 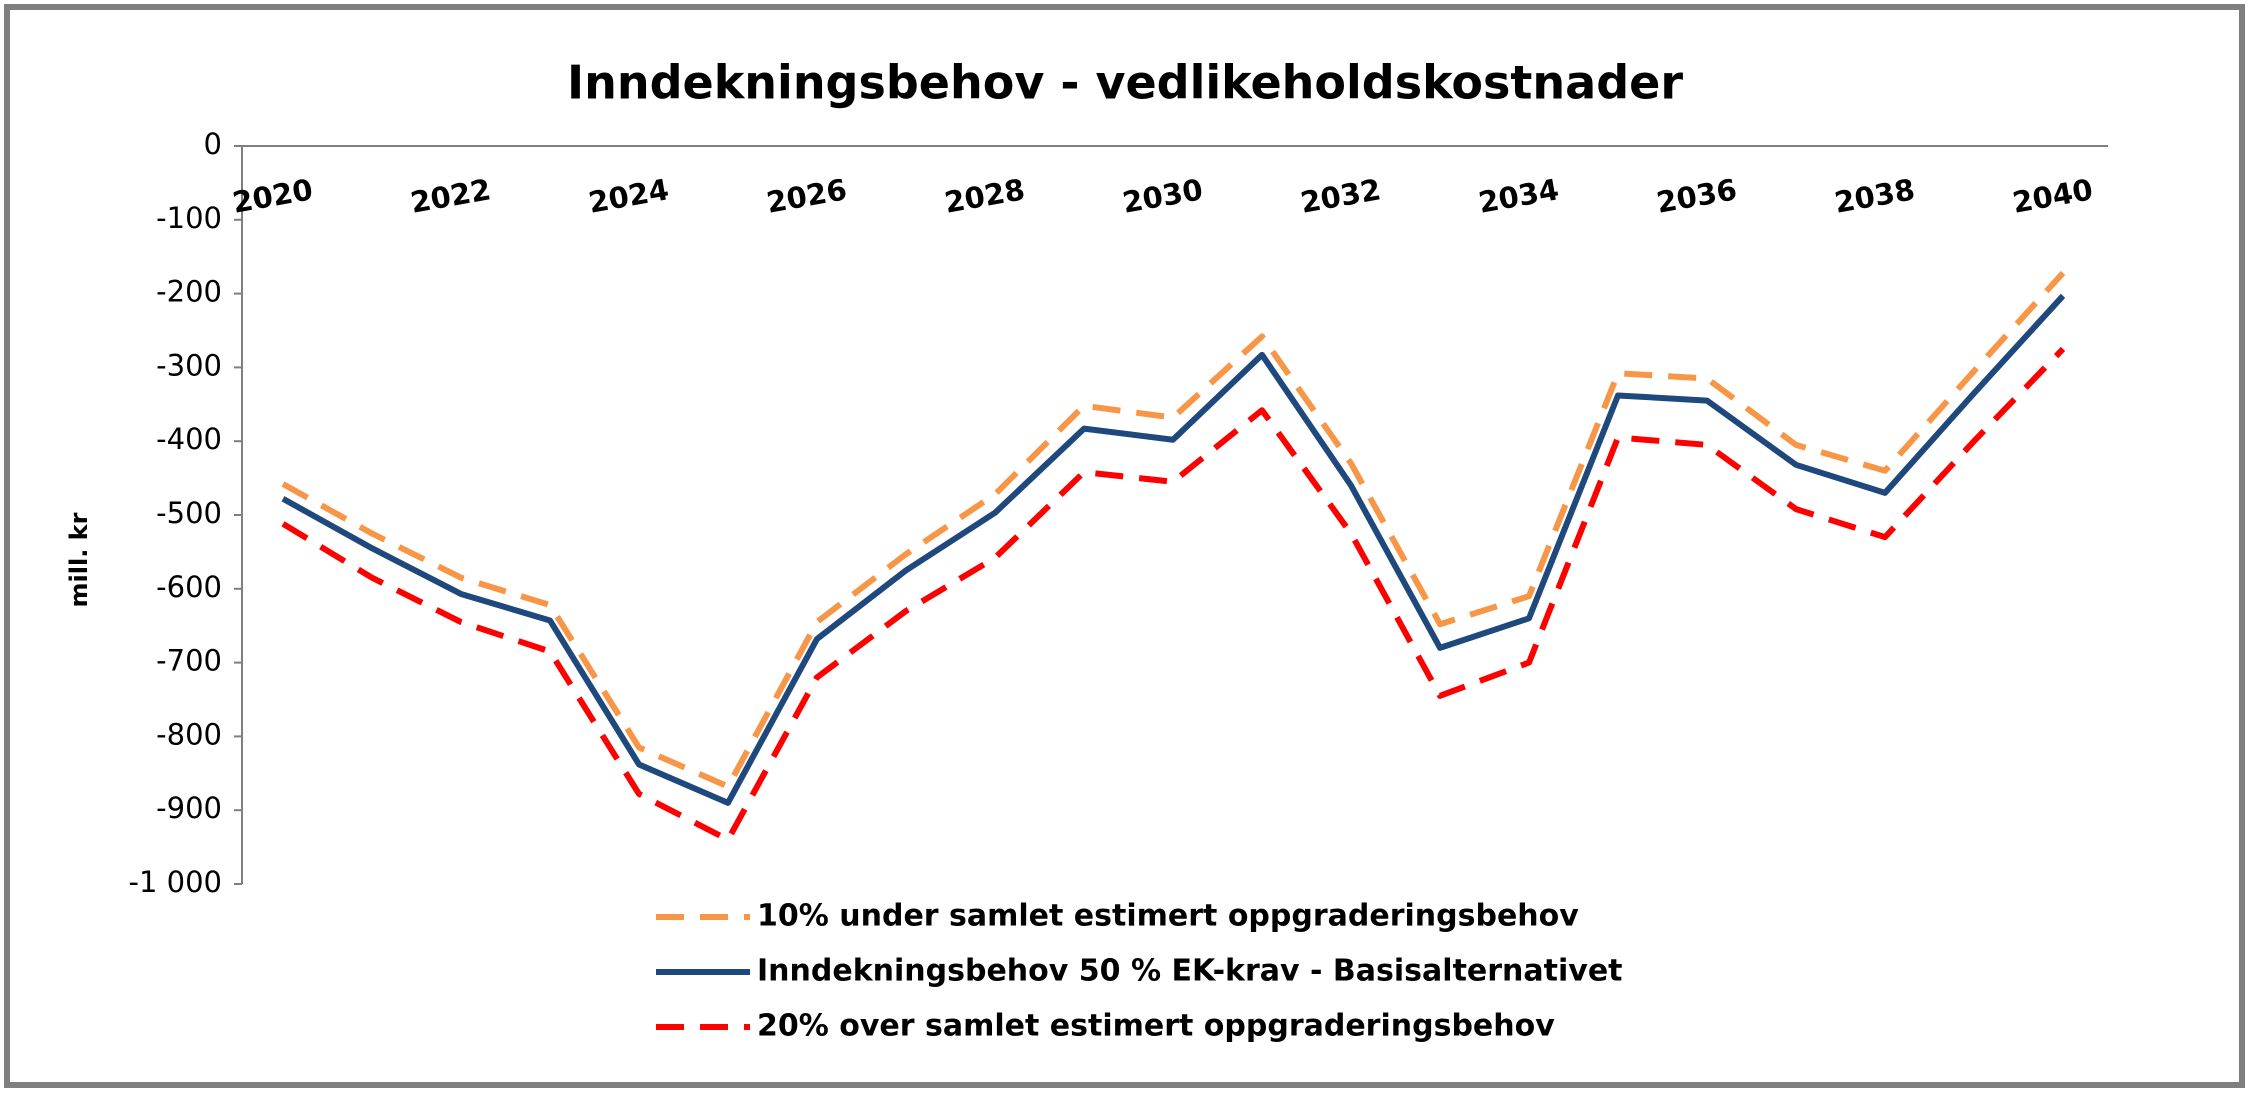 I want to click on chart-title: Inndekningsbehov - vedlikeholdskostnader, so click(x=1125, y=83).